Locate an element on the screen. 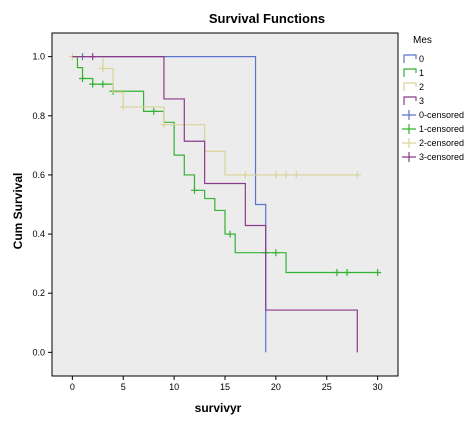 This screenshot has height=425, width=474. legend-item: 1 is located at coordinates (413, 73).